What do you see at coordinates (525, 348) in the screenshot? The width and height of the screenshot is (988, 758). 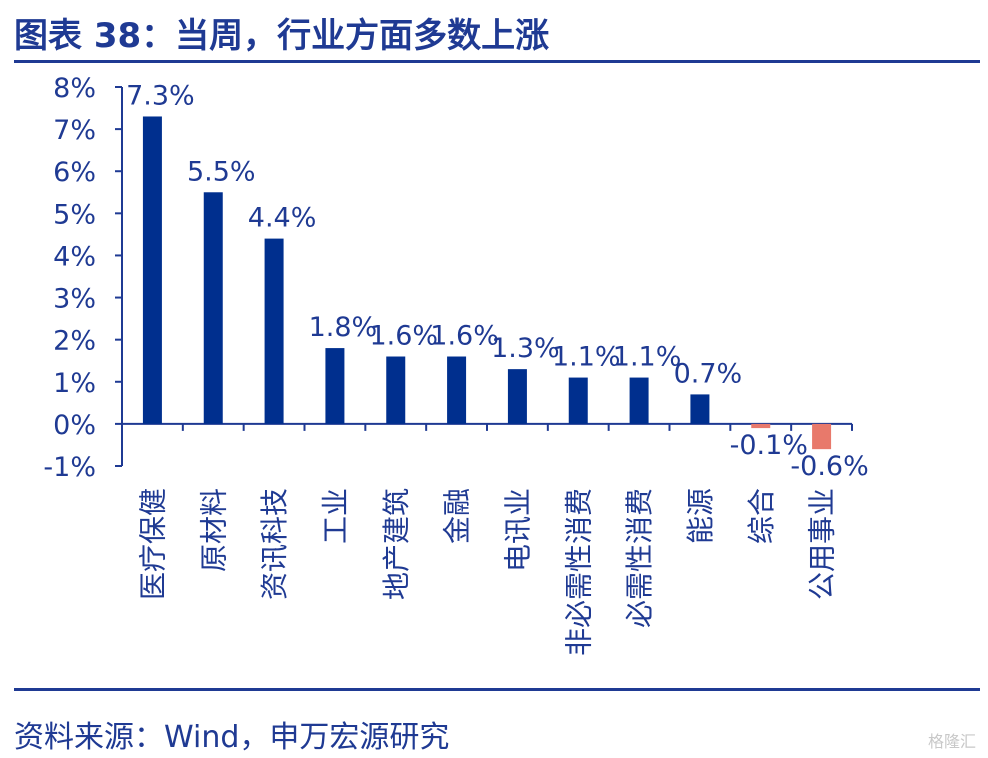 I see `data-label: 1.3%` at bounding box center [525, 348].